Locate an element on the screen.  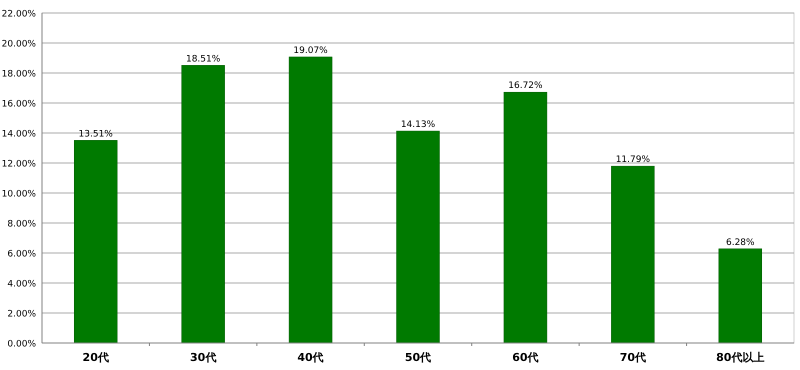
y-tick-label: 16.00% is located at coordinates (19, 105).